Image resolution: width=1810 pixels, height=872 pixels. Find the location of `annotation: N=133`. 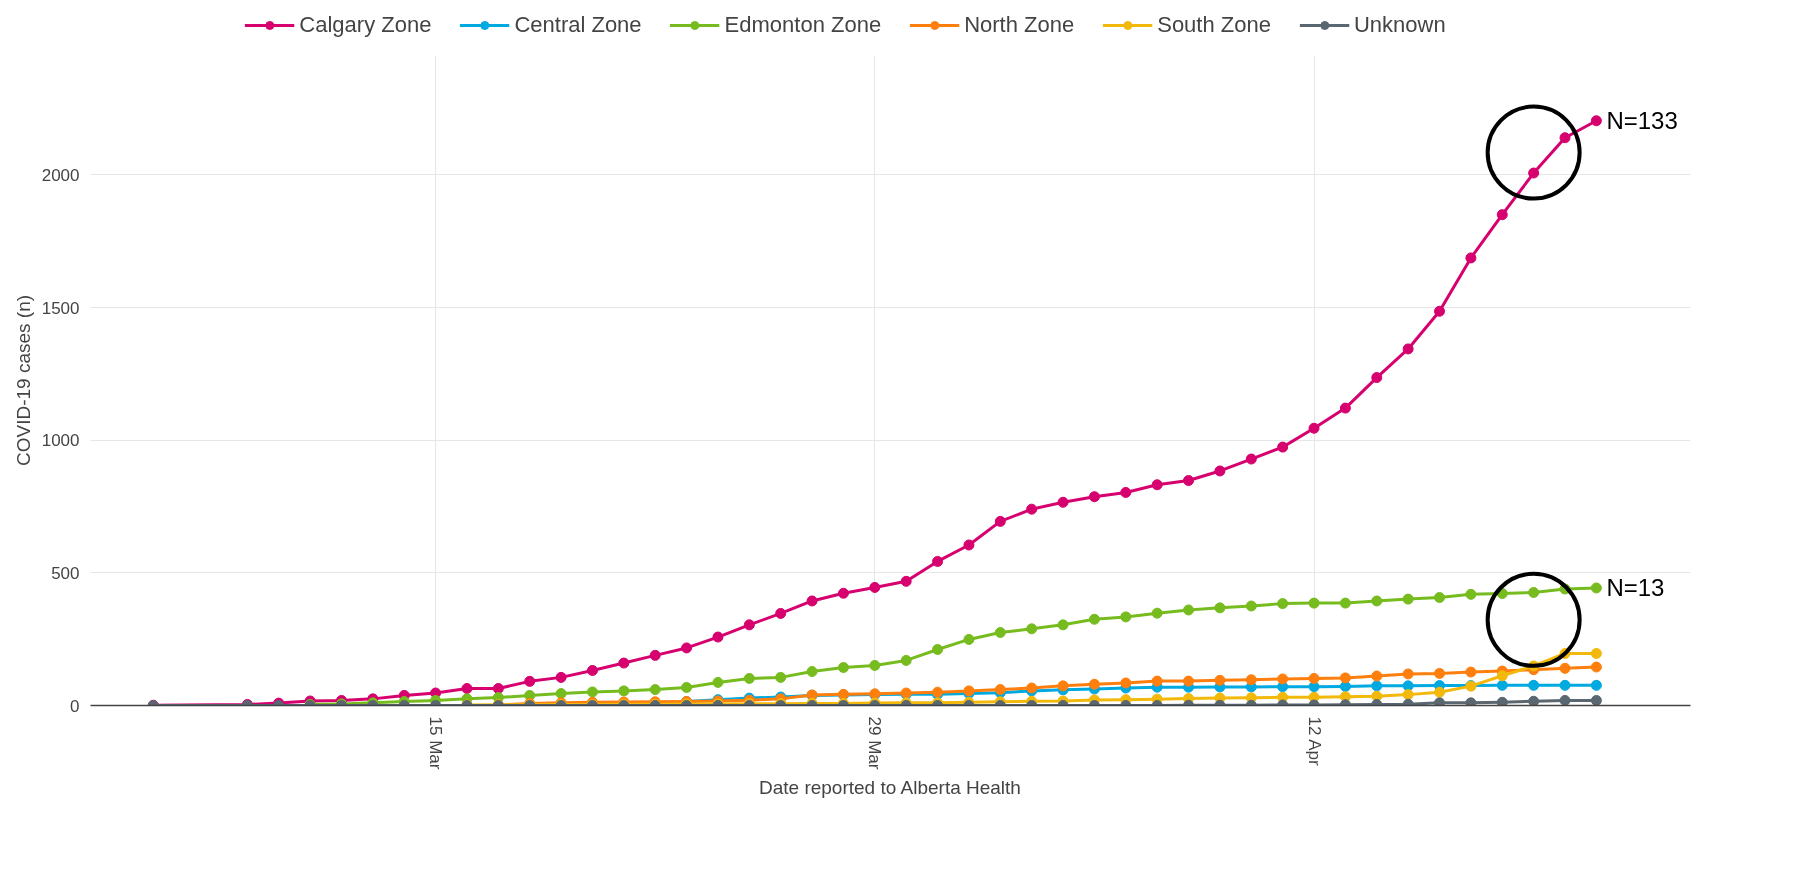

annotation: N=133 is located at coordinates (1642, 121).